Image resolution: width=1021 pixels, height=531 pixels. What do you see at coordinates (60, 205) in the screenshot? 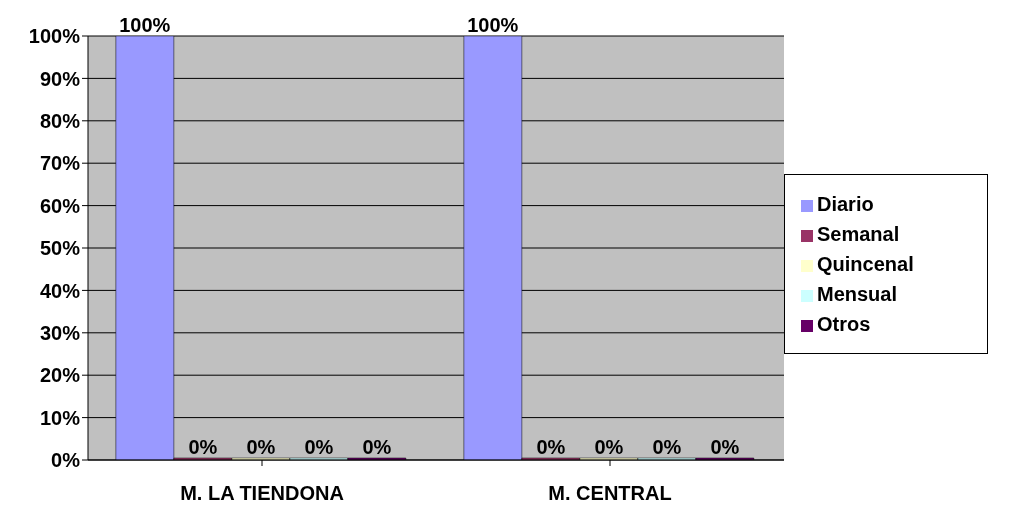
I see `y-tick-label: 60%` at bounding box center [60, 205].